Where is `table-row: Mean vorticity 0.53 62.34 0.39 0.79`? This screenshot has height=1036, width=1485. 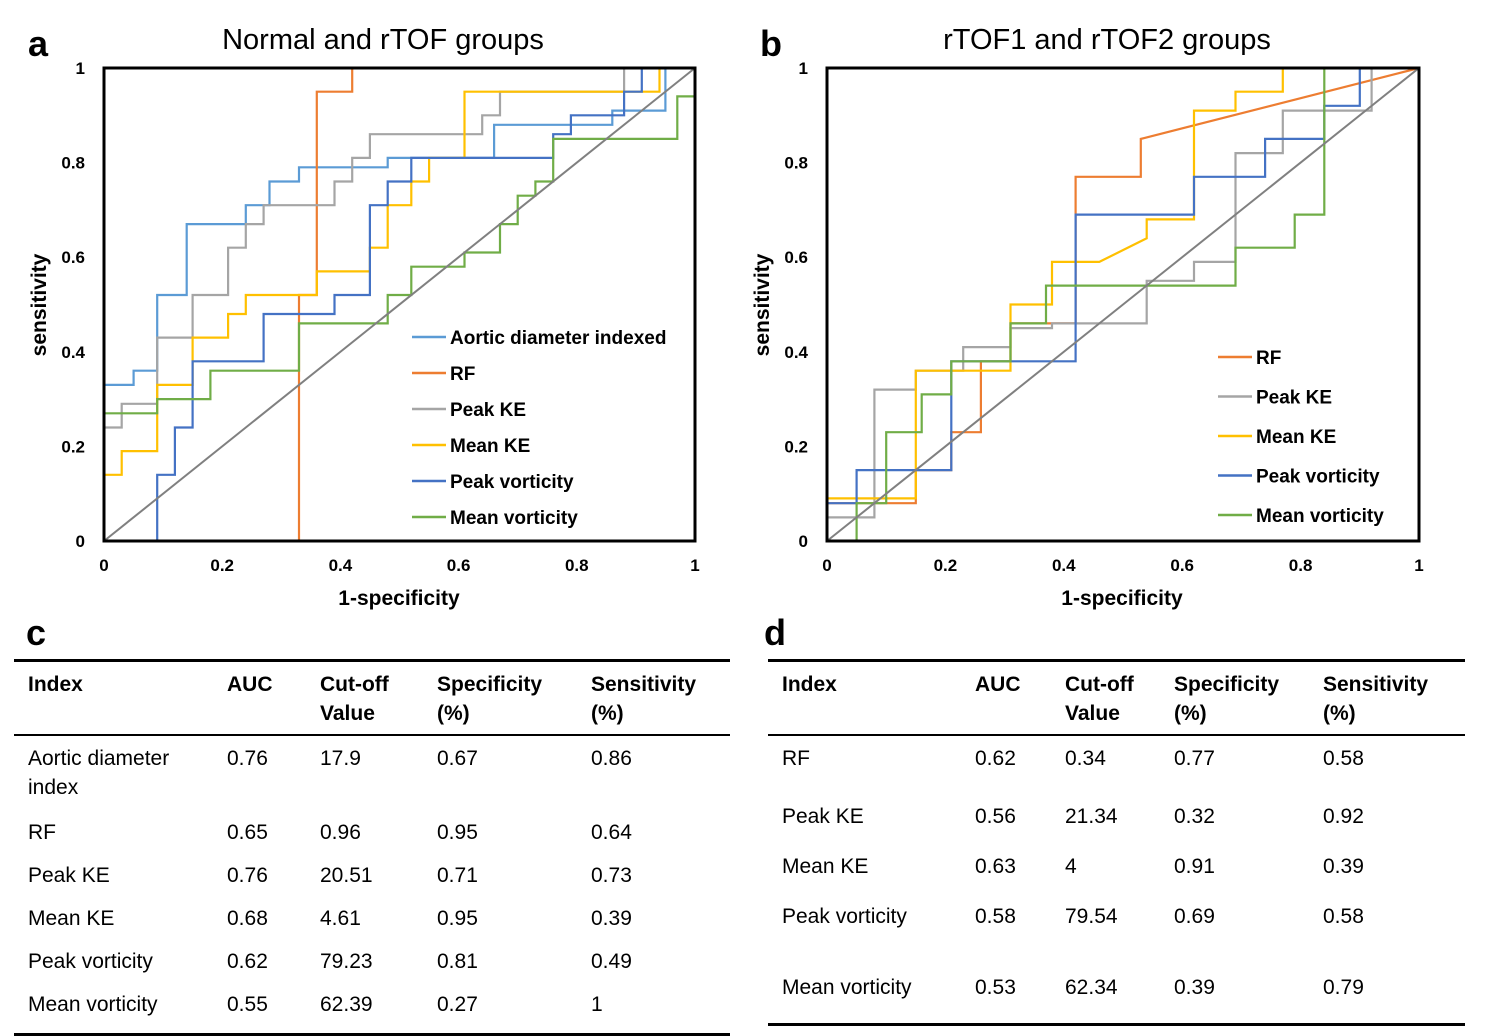
table-row: Mean vorticity 0.53 62.34 0.39 0.79 is located at coordinates (1116, 998).